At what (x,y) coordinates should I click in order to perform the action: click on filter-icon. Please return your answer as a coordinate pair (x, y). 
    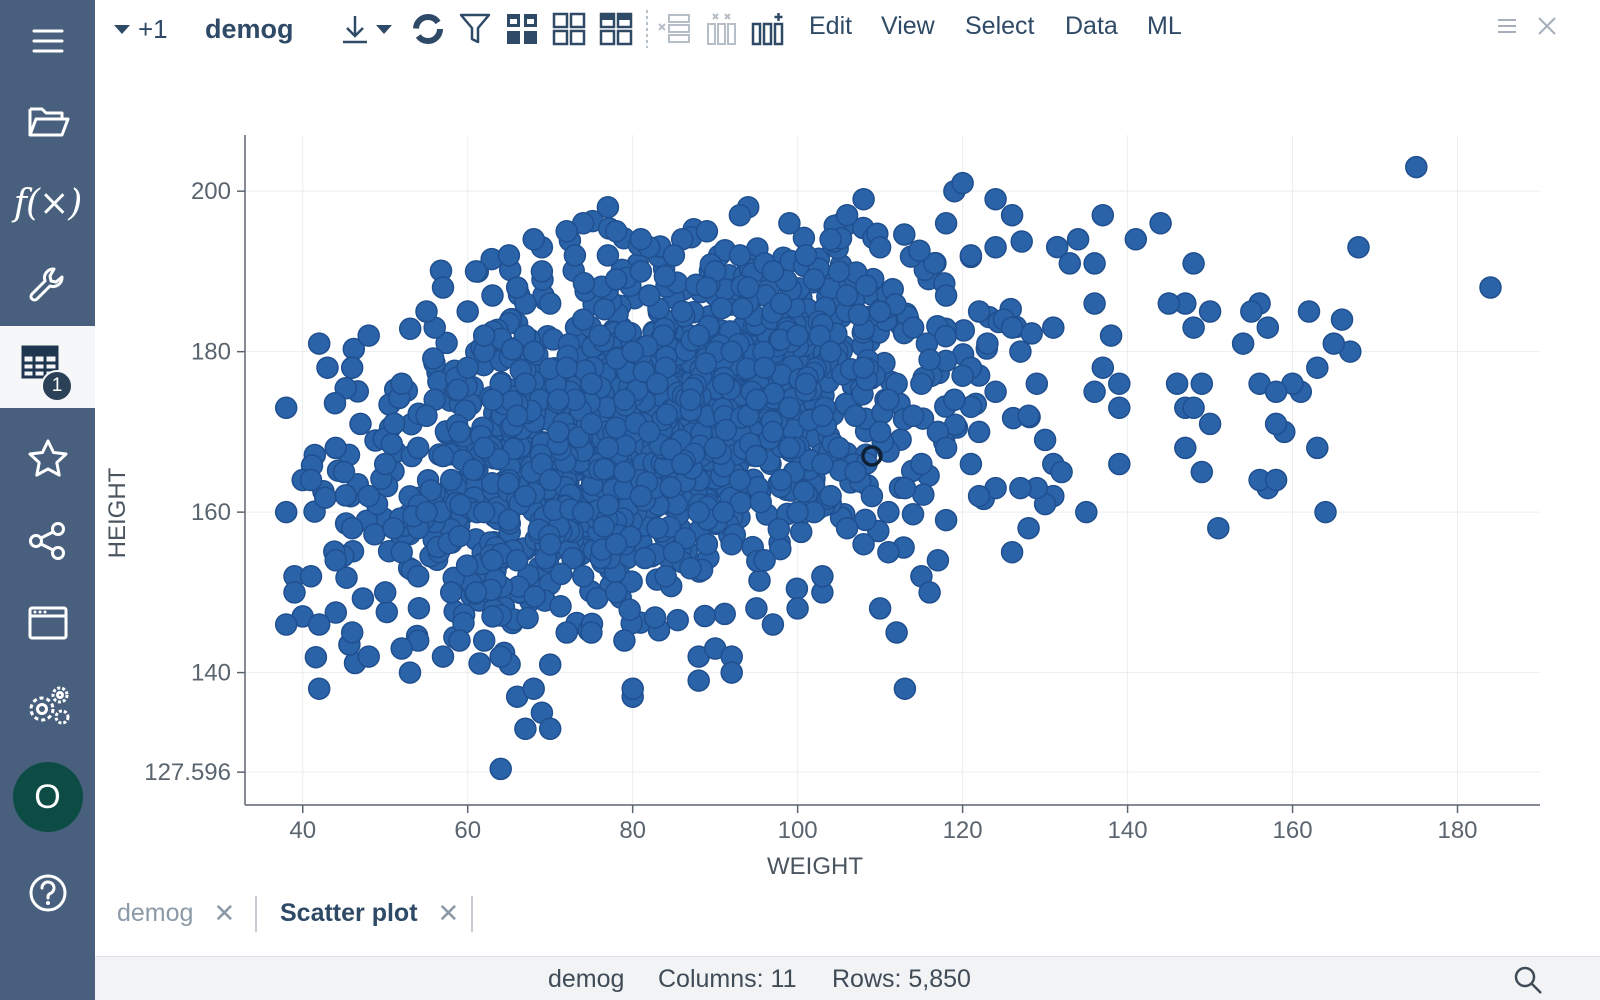
    Looking at the image, I should click on (475, 29).